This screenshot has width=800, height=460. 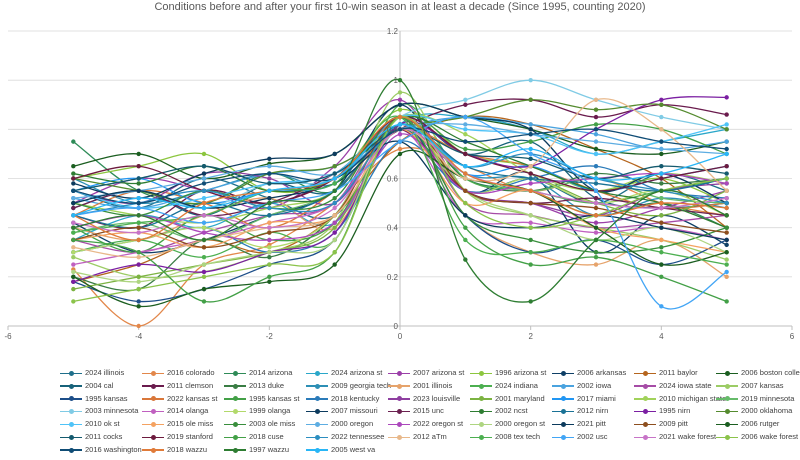 I want to click on legend-label: 2007 kansas, so click(x=762, y=385).